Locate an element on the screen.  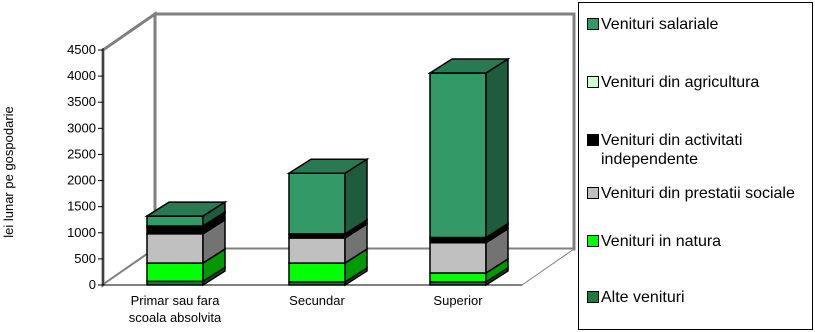
legend-item: Venituri din prestatii sociale is located at coordinates (701, 193).